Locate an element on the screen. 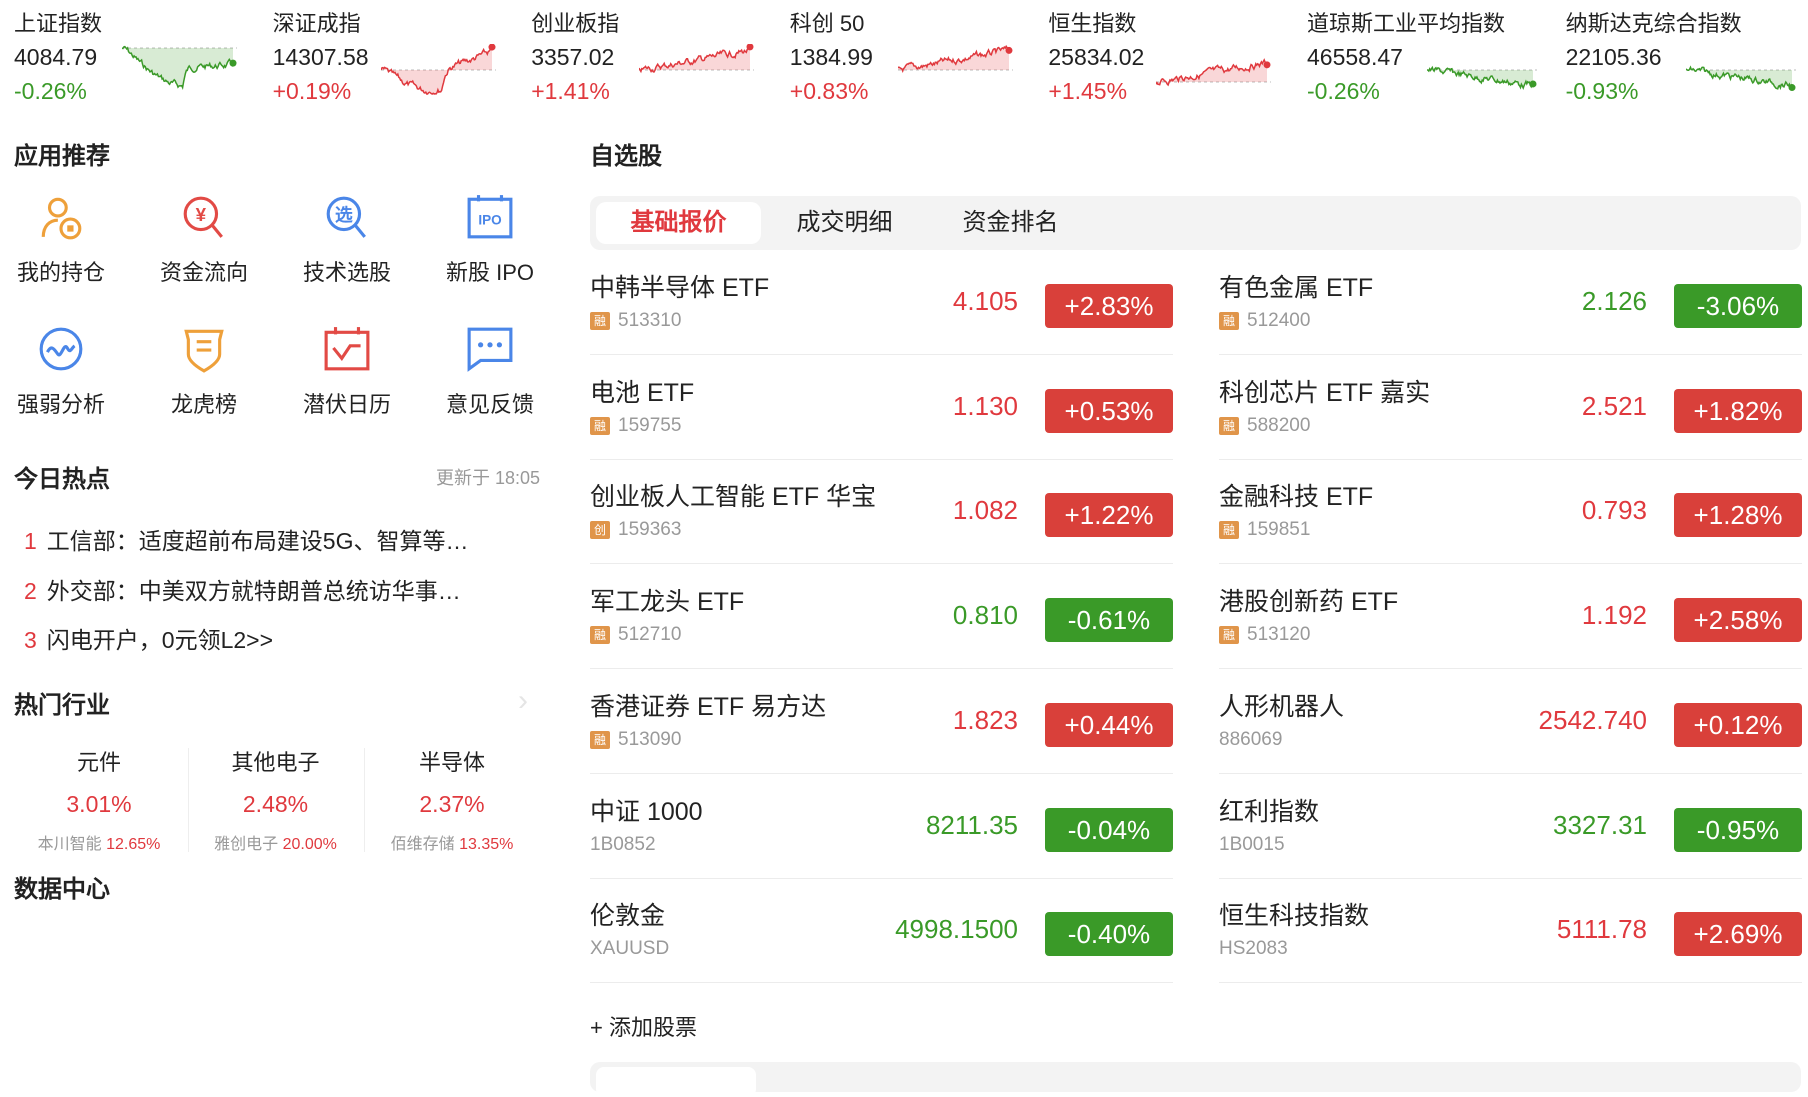  app-shield-badge: 龙虎榜 is located at coordinates (204, 372).